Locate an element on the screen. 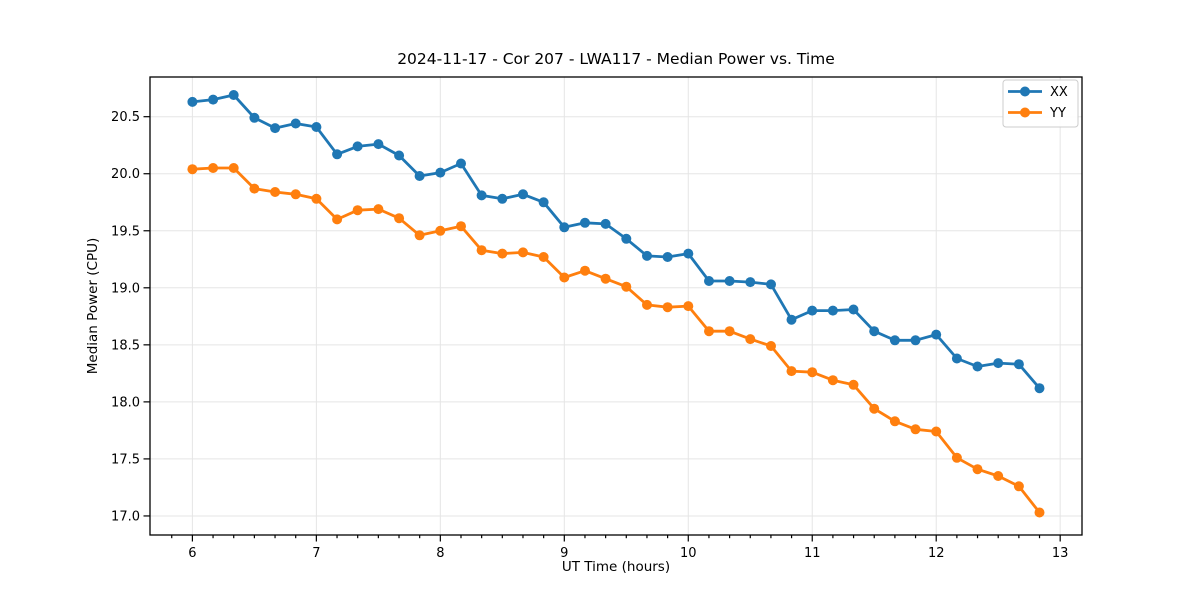 The height and width of the screenshot is (600, 1200). y-axis-label: Median Power (CPU) is located at coordinates (93, 306).